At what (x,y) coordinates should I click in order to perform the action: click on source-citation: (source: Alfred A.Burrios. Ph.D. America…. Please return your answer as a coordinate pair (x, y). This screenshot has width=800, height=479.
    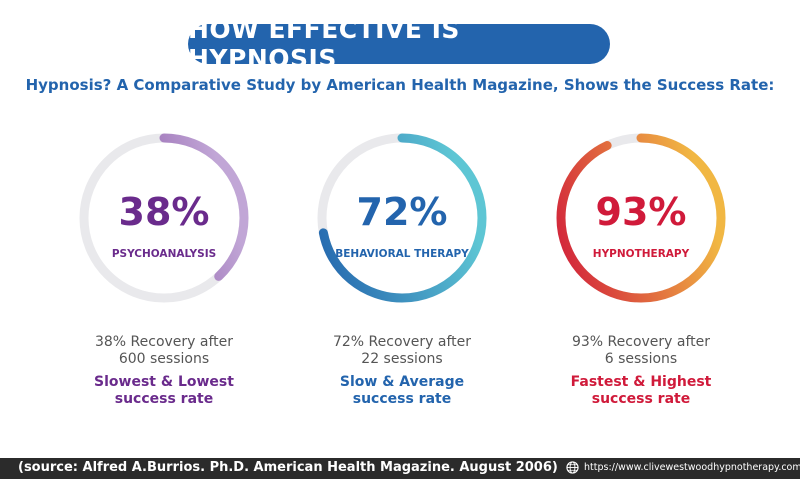
    Looking at the image, I should click on (288, 467).